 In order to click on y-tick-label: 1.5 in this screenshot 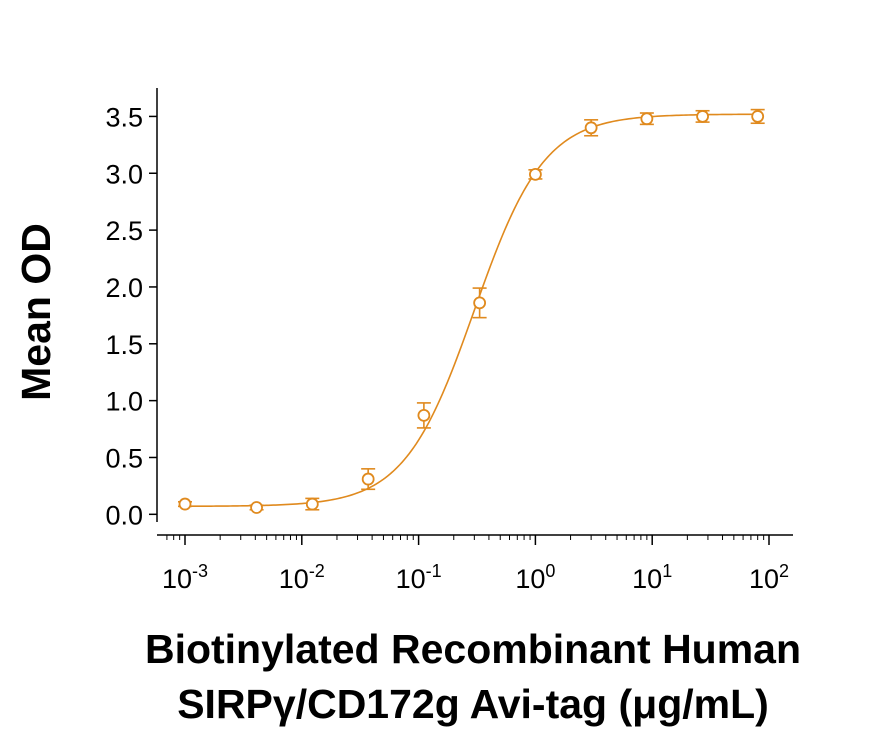, I will do `click(124, 345)`.